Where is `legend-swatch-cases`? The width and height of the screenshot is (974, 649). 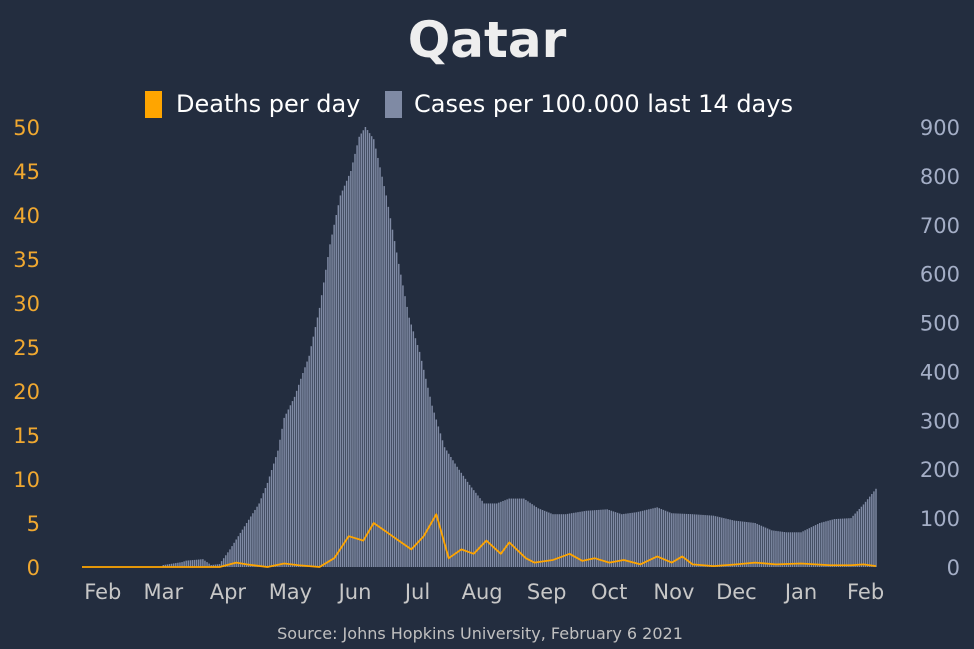
legend-swatch-cases is located at coordinates (393, 104).